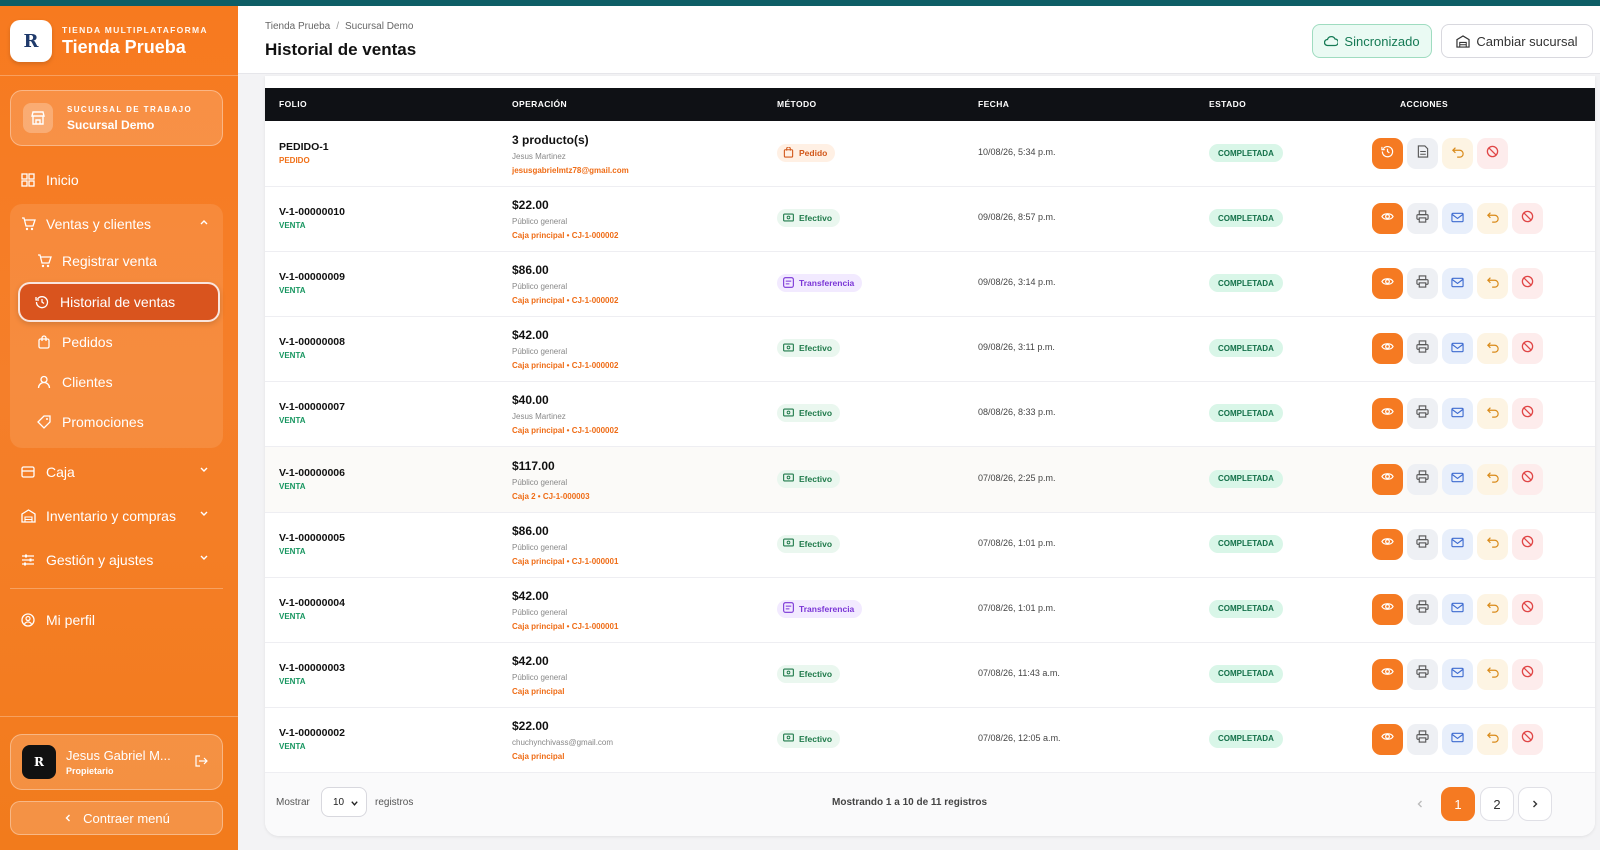  I want to click on user-card: R Jesus Gabriel M... Propietario, so click(116, 762).